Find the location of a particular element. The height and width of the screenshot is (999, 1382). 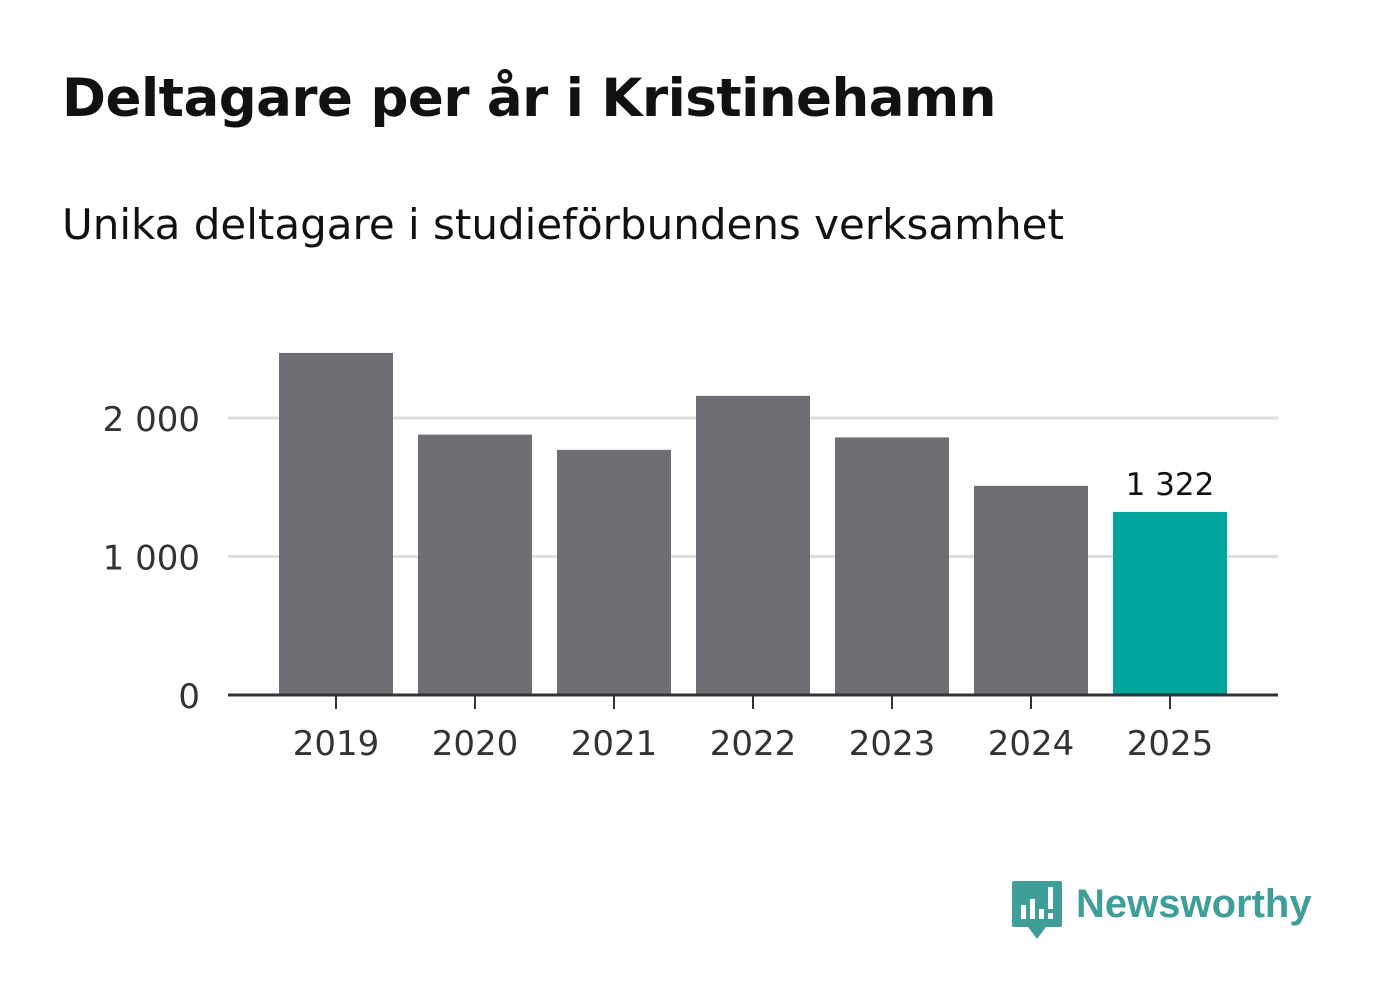

newsworthy-logo: Newsworthy is located at coordinates (1161, 910).